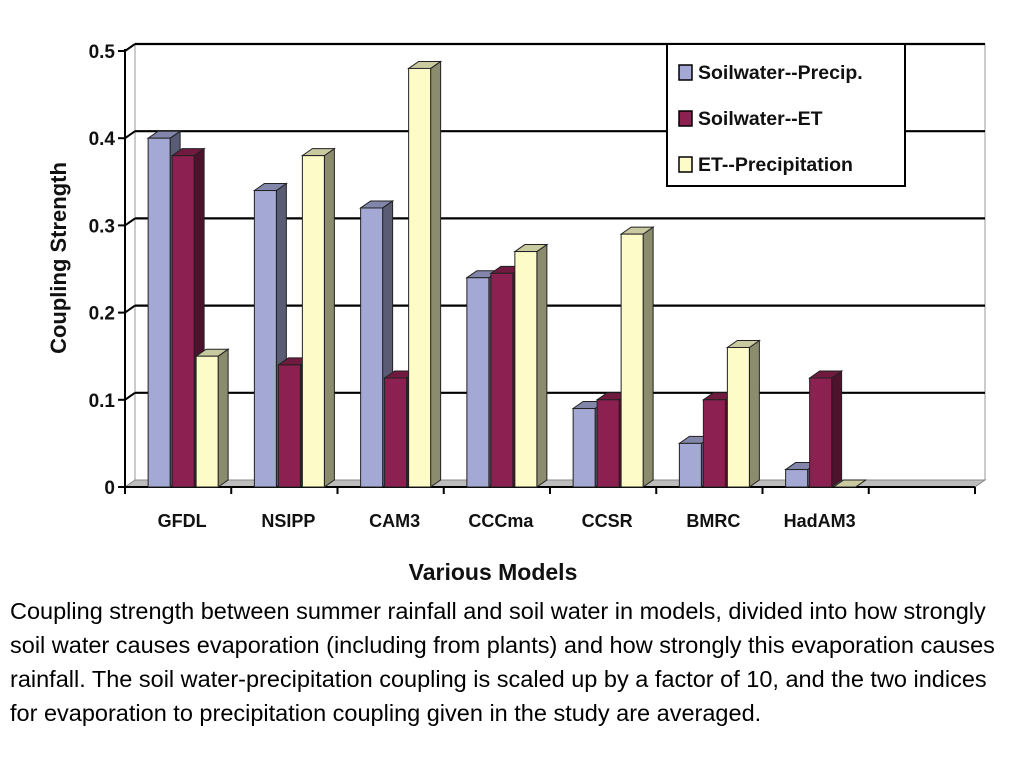 This screenshot has height=768, width=1024. Describe the element at coordinates (102, 139) in the screenshot. I see `y-tick-label: 0.4` at that location.